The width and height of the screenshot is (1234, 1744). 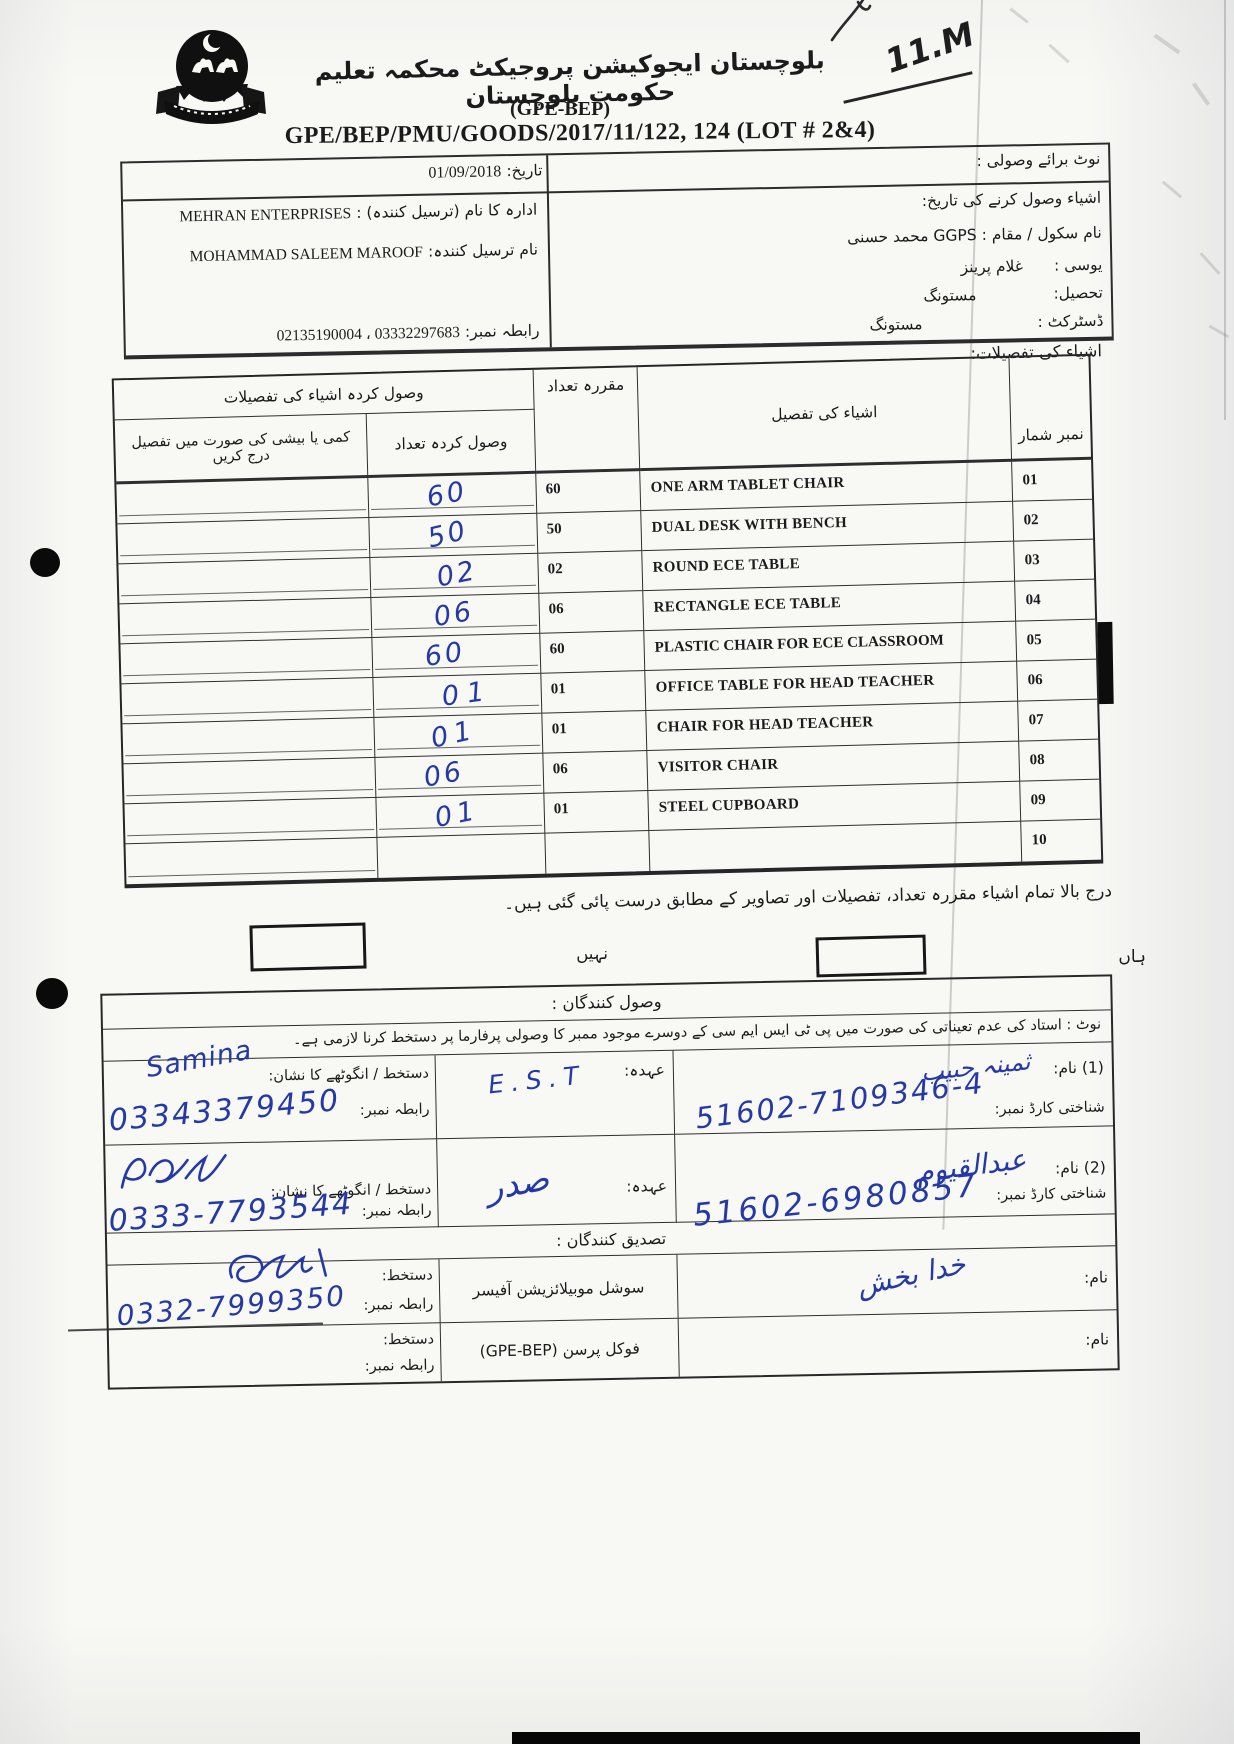 What do you see at coordinates (560, 109) in the screenshot?
I see `program-abbrev: (GPE-BEP)` at bounding box center [560, 109].